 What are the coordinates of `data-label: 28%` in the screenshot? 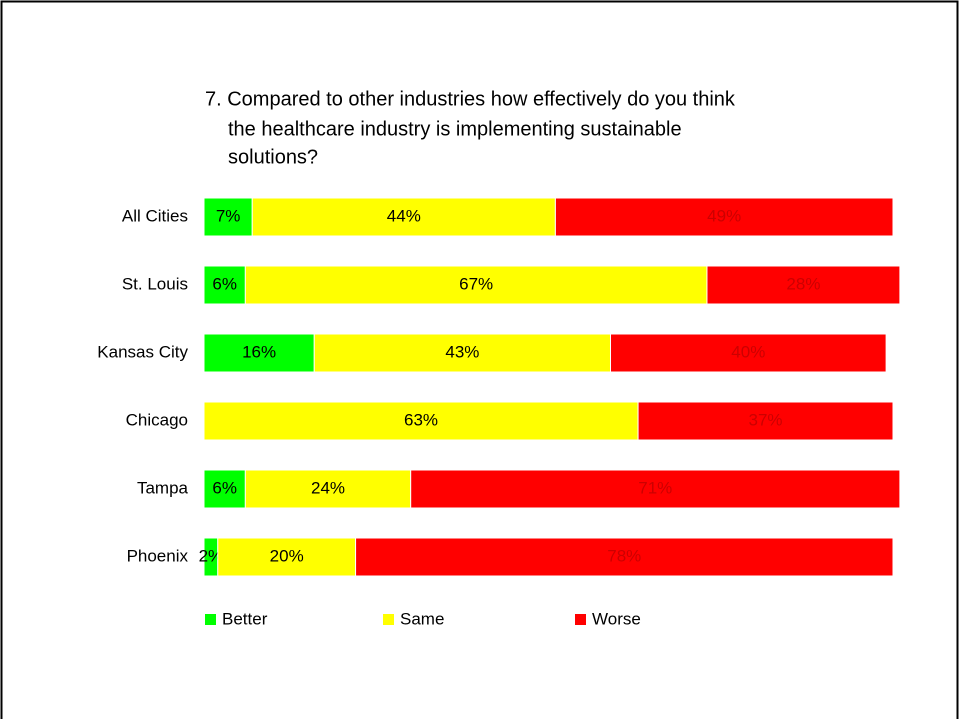 It's located at (803, 283).